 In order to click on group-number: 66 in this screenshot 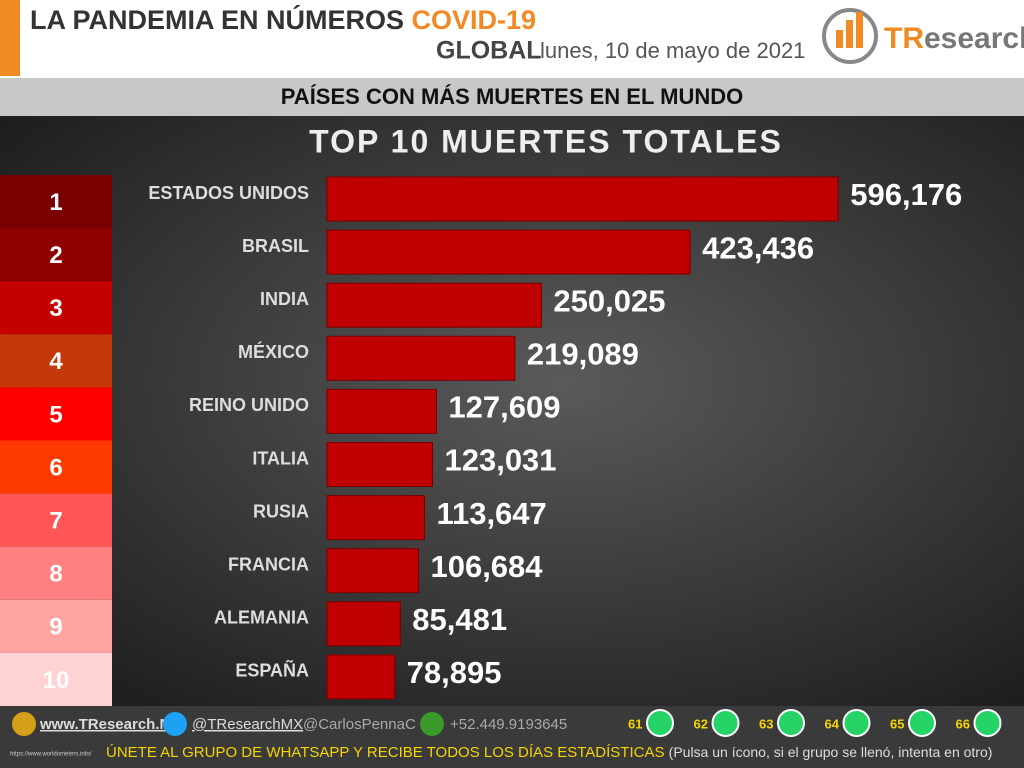, I will do `click(963, 723)`.